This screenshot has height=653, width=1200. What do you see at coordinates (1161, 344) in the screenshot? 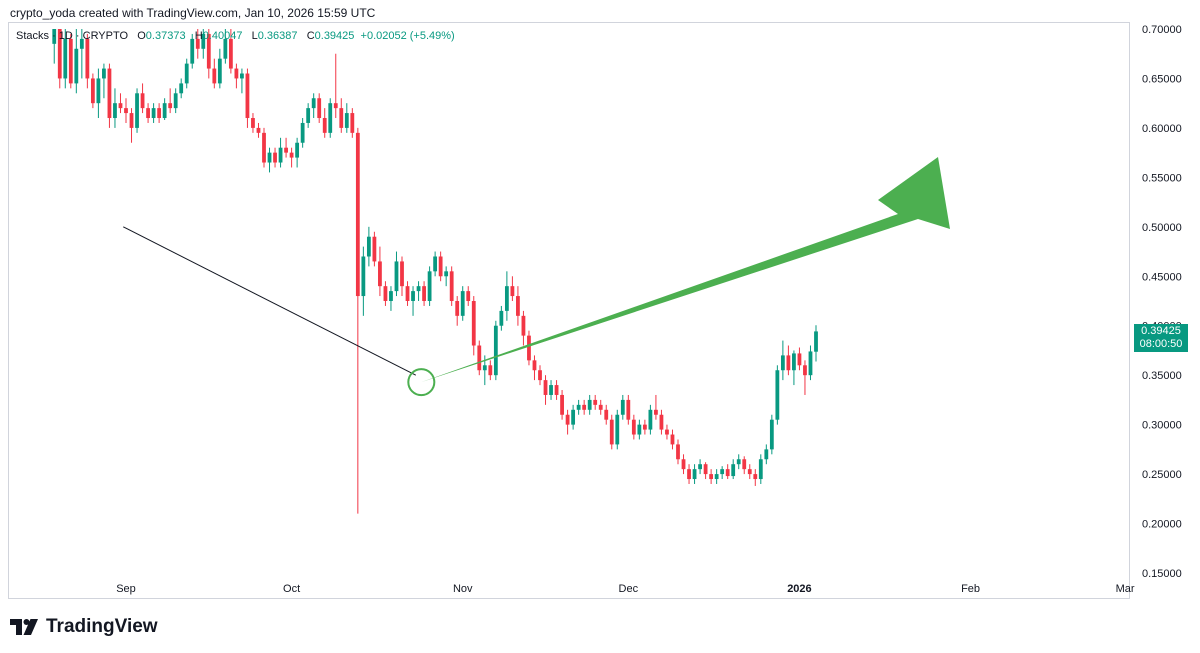
I see `bar-countdown: 08:00:50` at bounding box center [1161, 344].